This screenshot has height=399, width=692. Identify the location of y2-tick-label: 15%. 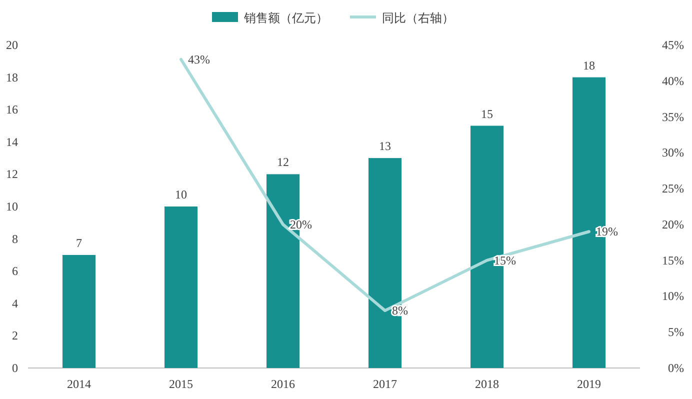
(673, 260).